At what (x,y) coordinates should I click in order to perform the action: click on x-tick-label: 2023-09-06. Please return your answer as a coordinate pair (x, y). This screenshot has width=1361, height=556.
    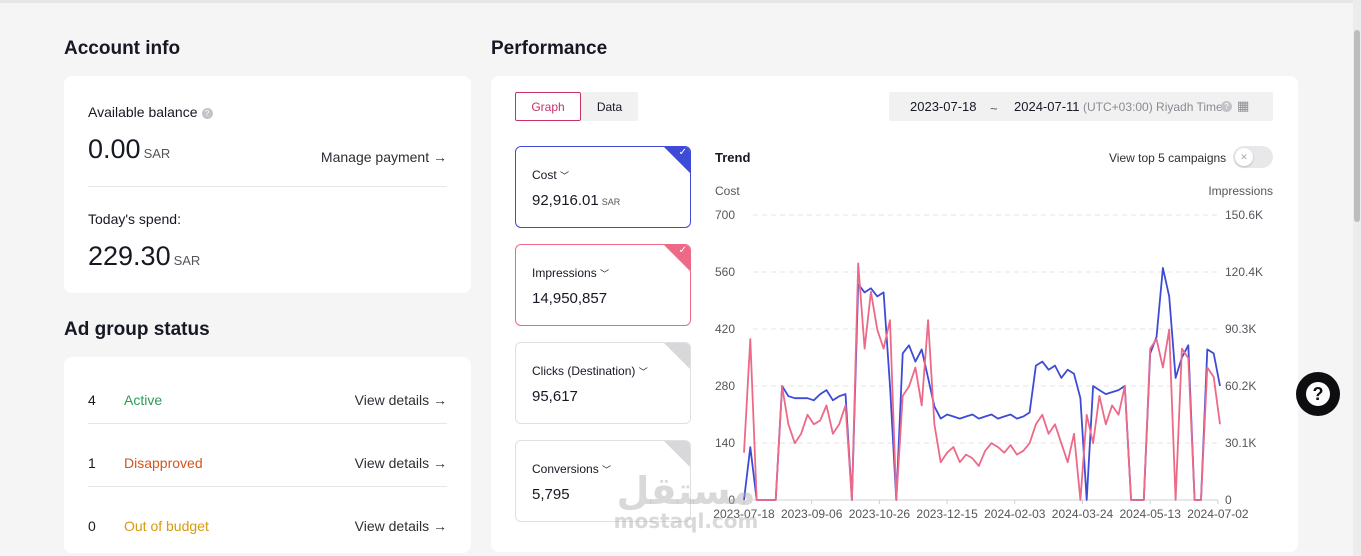
    Looking at the image, I should click on (812, 514).